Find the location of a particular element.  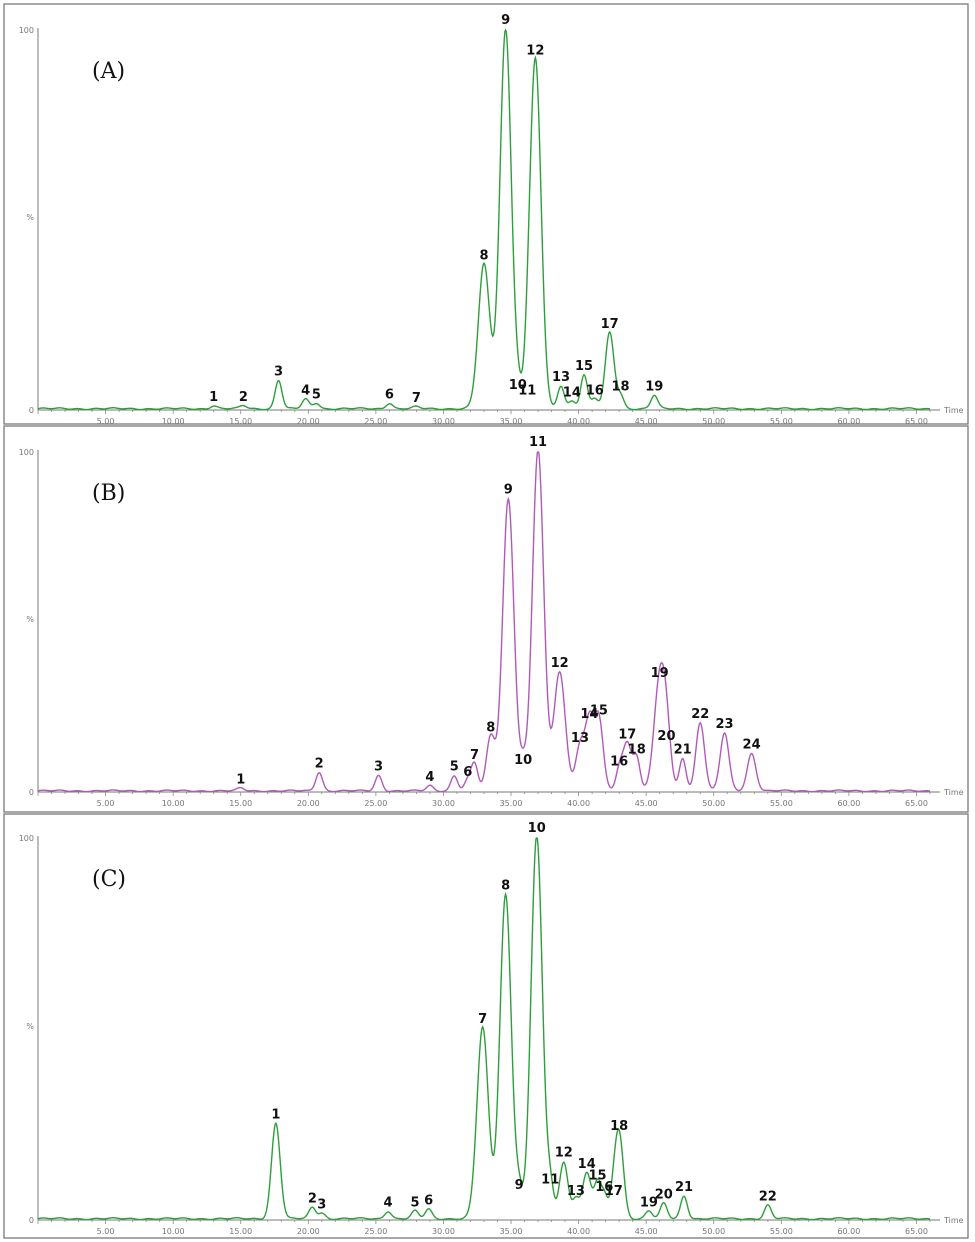

panel-label: (A) is located at coordinates (108, 71).